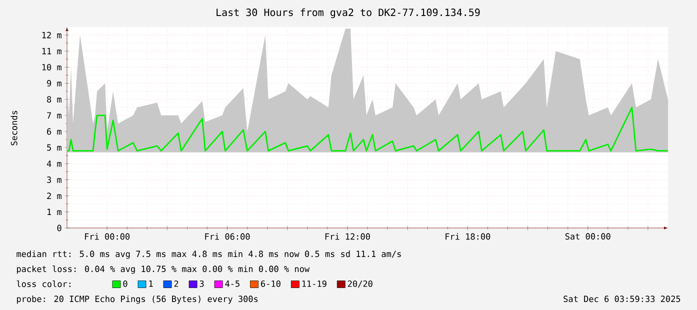 The image size is (697, 310). I want to click on y-tick-label: 11 m, so click(52, 51).